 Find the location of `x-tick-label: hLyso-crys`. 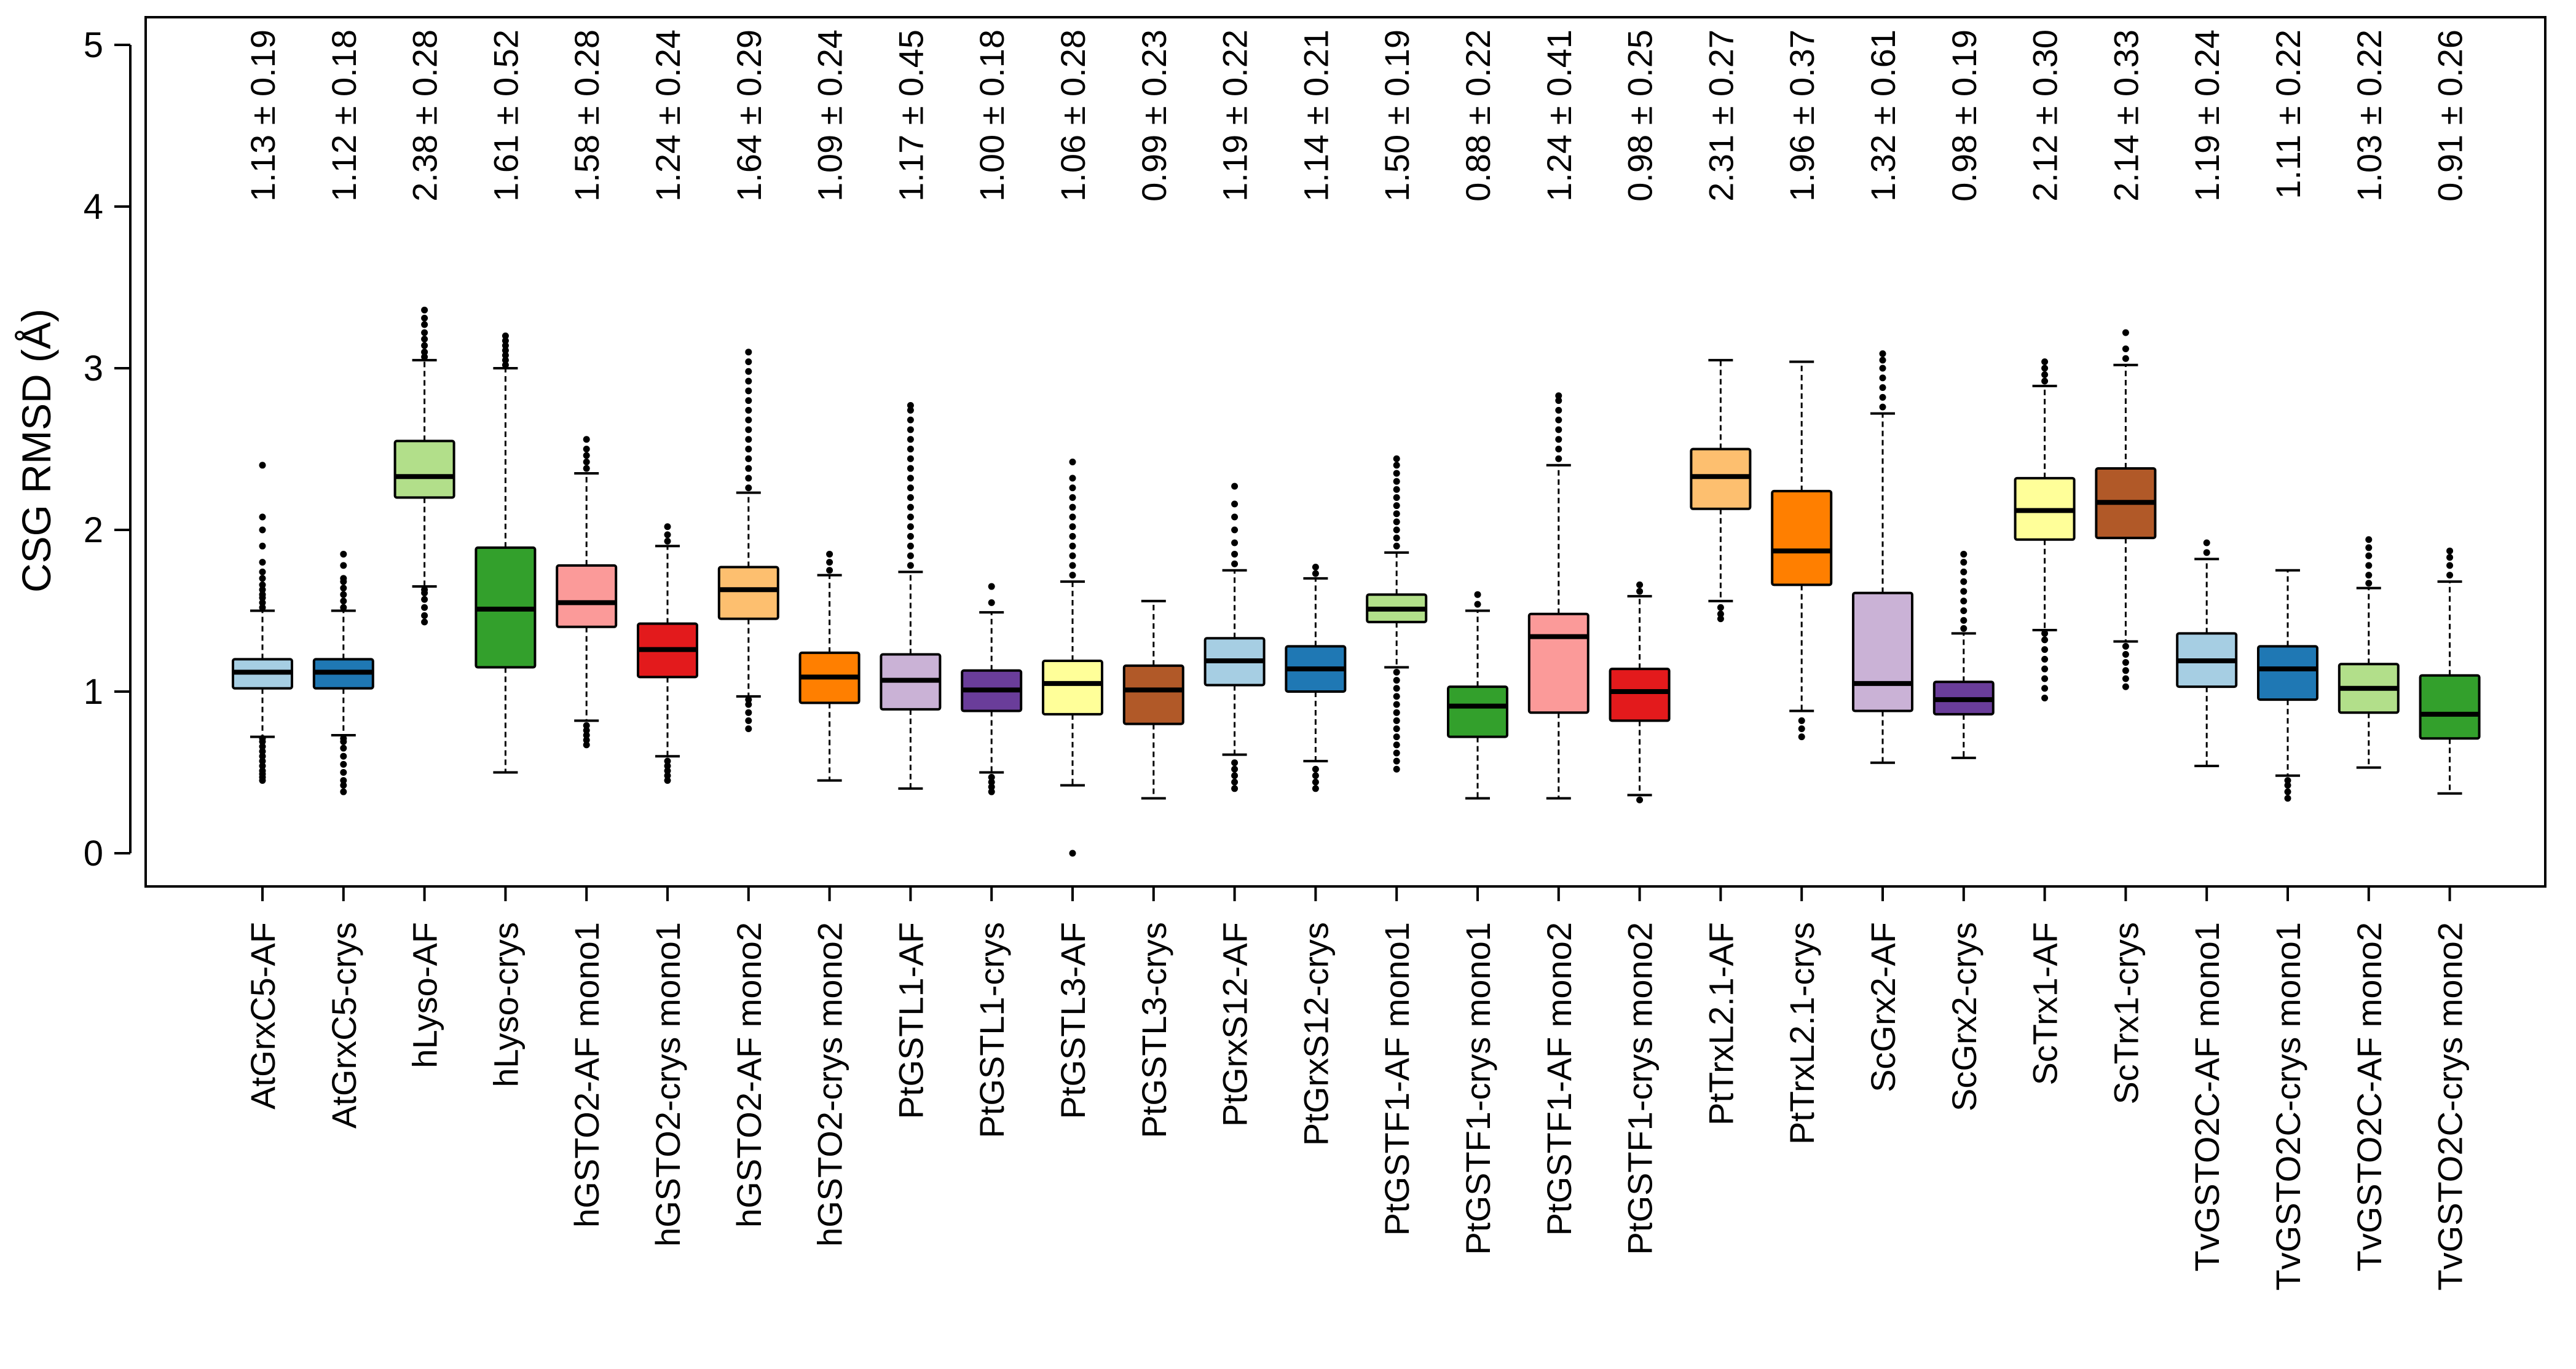

x-tick-label: hLyso-crys is located at coordinates (506, 1004).